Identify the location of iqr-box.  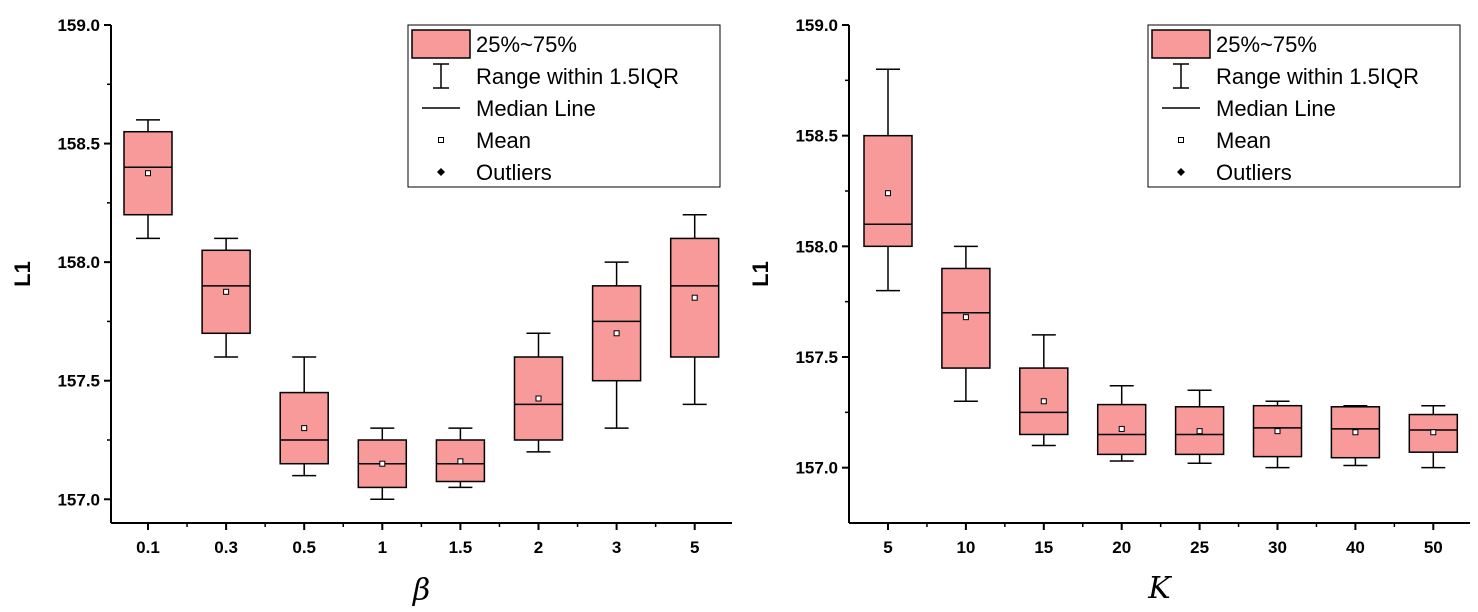
(1044, 401).